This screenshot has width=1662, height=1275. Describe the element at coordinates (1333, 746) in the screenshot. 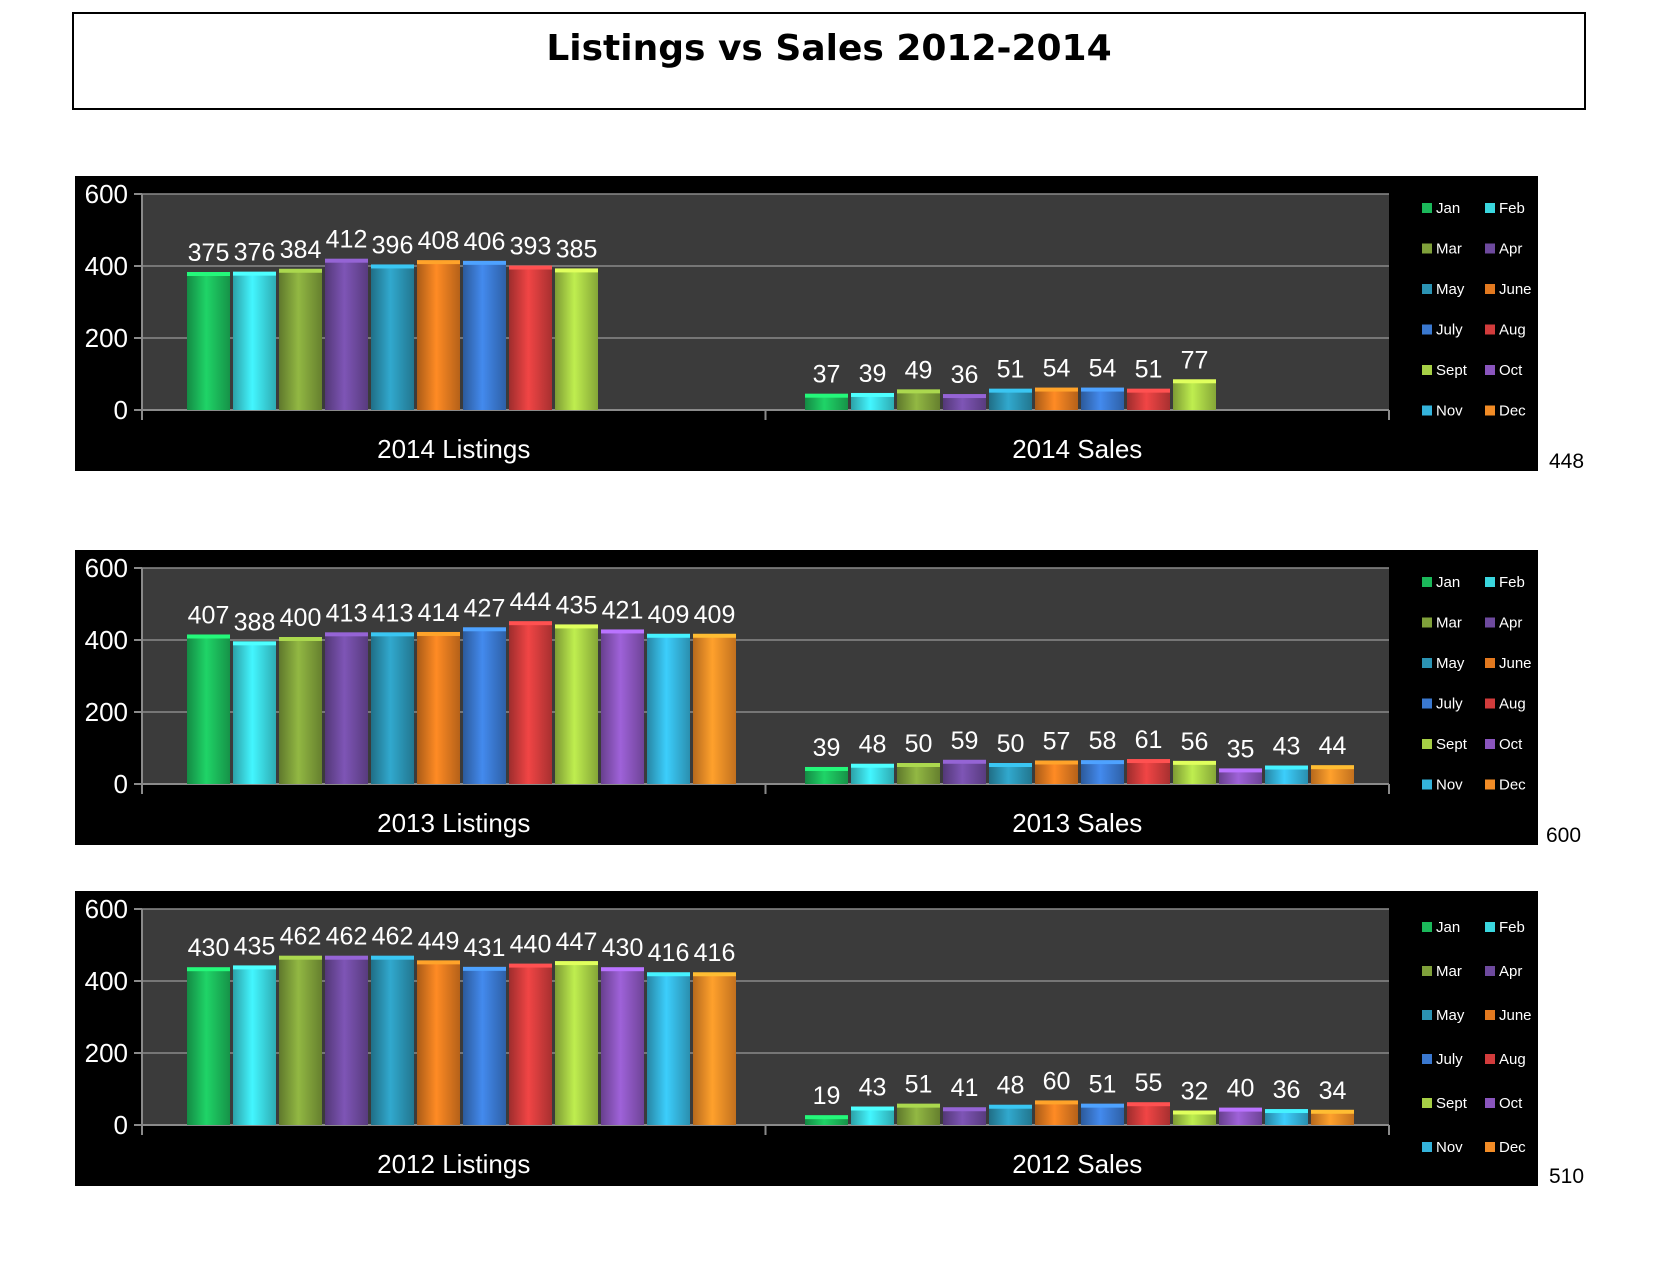

I see `chart-1-data-label: 44` at that location.